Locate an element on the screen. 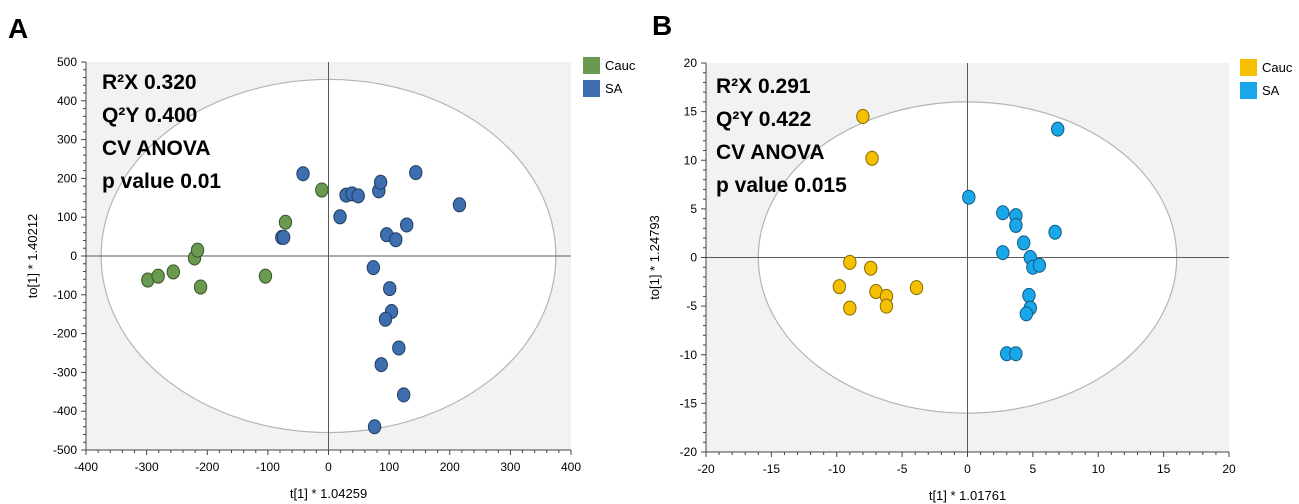 The image size is (1299, 504). x-tick-label: 5 is located at coordinates (1033, 469).